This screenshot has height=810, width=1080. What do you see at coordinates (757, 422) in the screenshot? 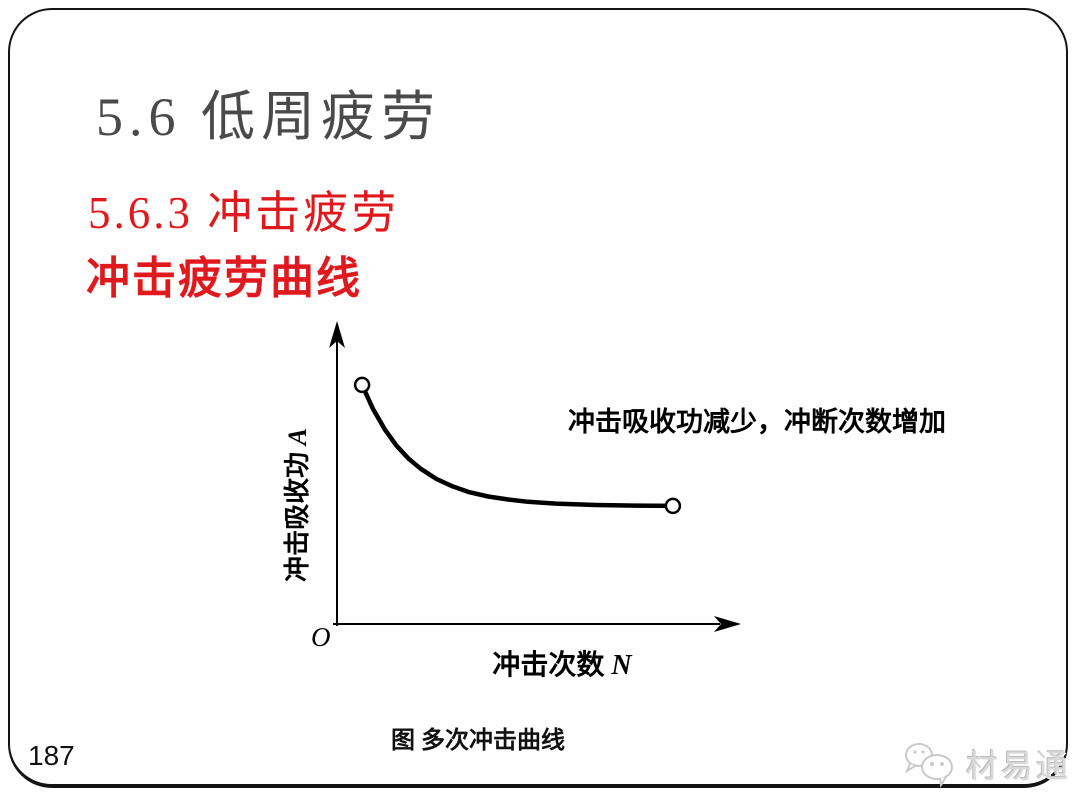
I see `chart-annotation: 冲击吸收功减少，冲断次数增加` at bounding box center [757, 422].